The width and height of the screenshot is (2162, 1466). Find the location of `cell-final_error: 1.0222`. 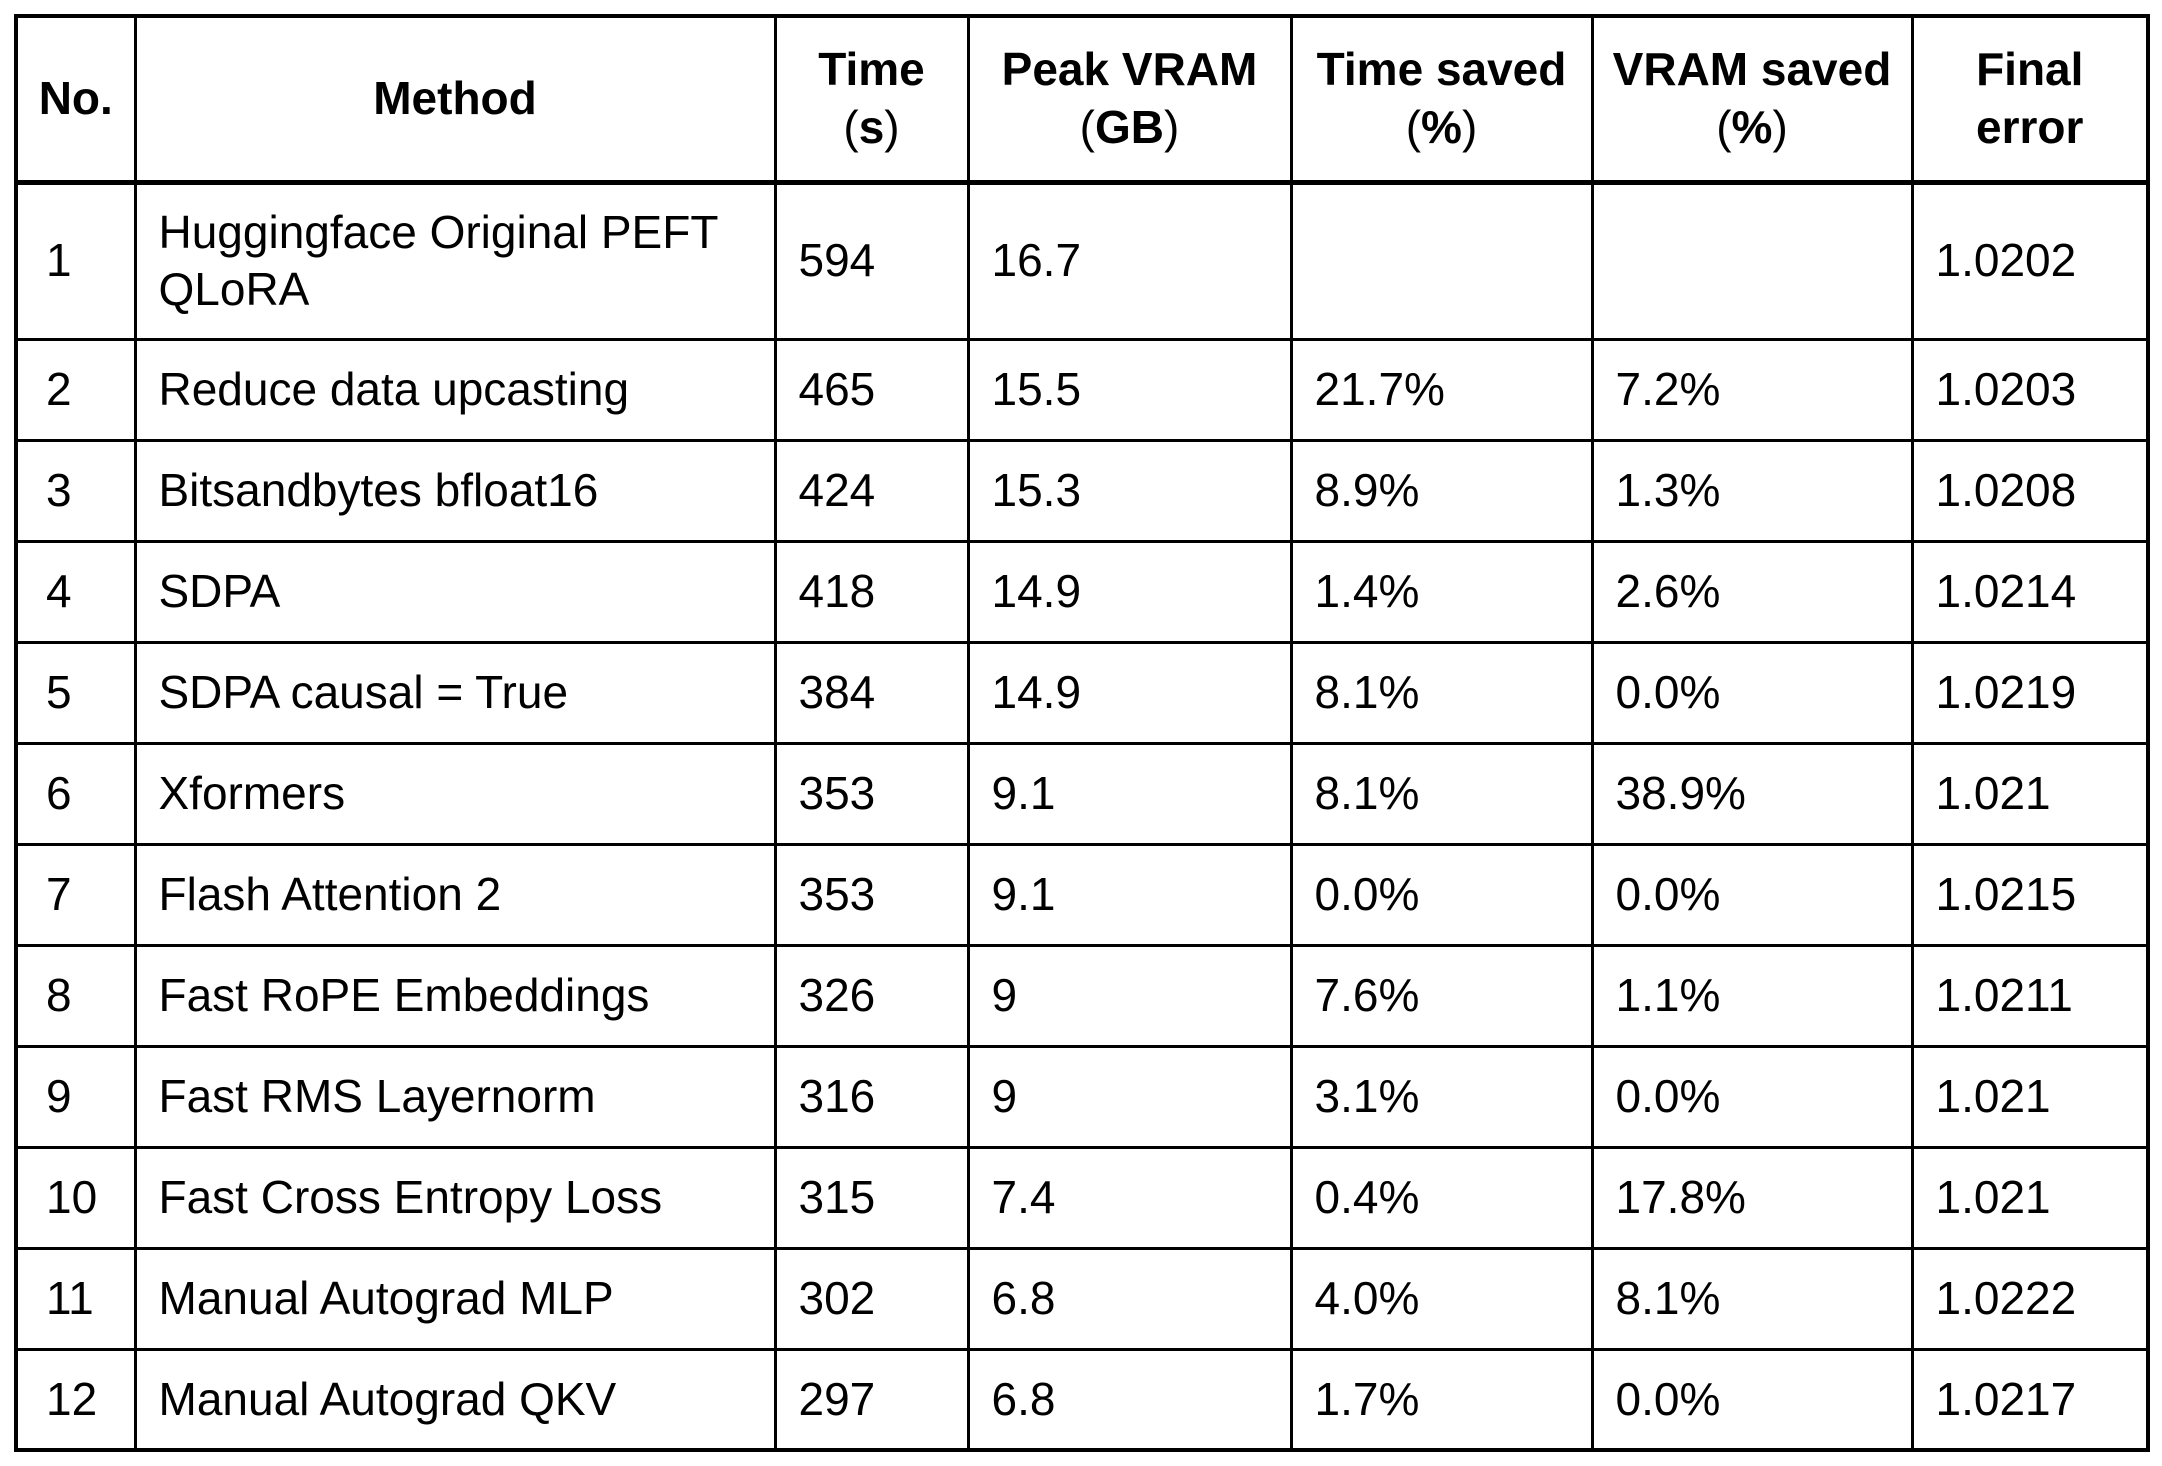

cell-final_error: 1.0222 is located at coordinates (2030, 1298).